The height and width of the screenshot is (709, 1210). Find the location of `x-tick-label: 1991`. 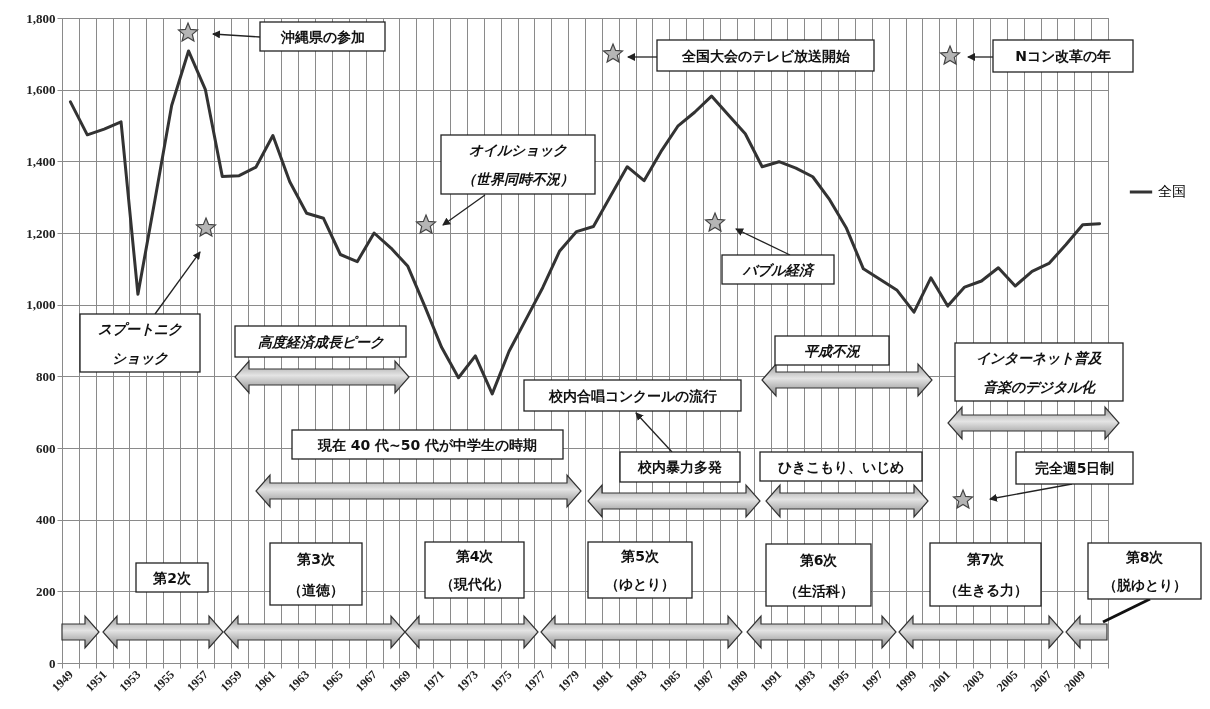

x-tick-label: 1991 is located at coordinates (771, 681).